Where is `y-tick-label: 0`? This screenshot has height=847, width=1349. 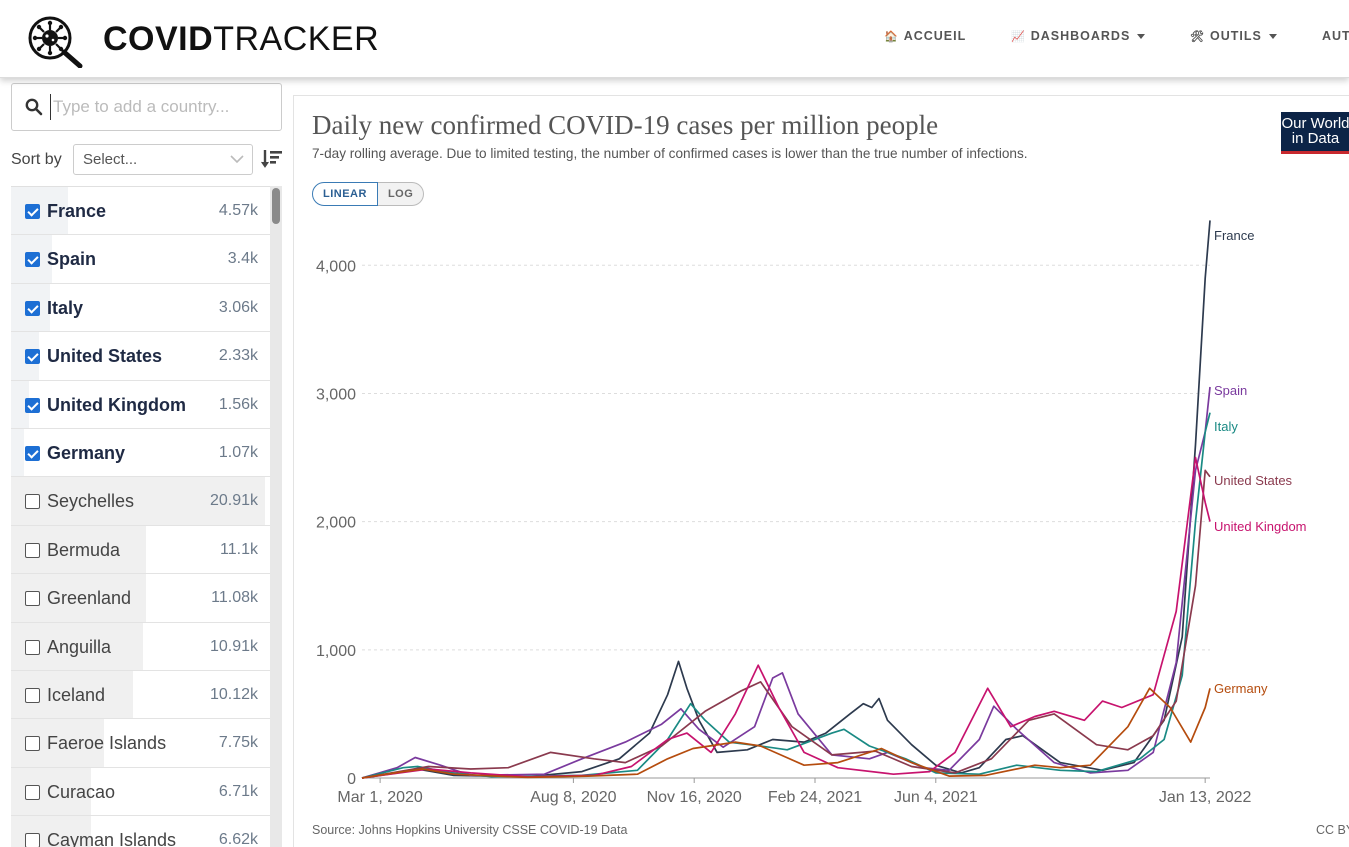
y-tick-label: 0 is located at coordinates (351, 779).